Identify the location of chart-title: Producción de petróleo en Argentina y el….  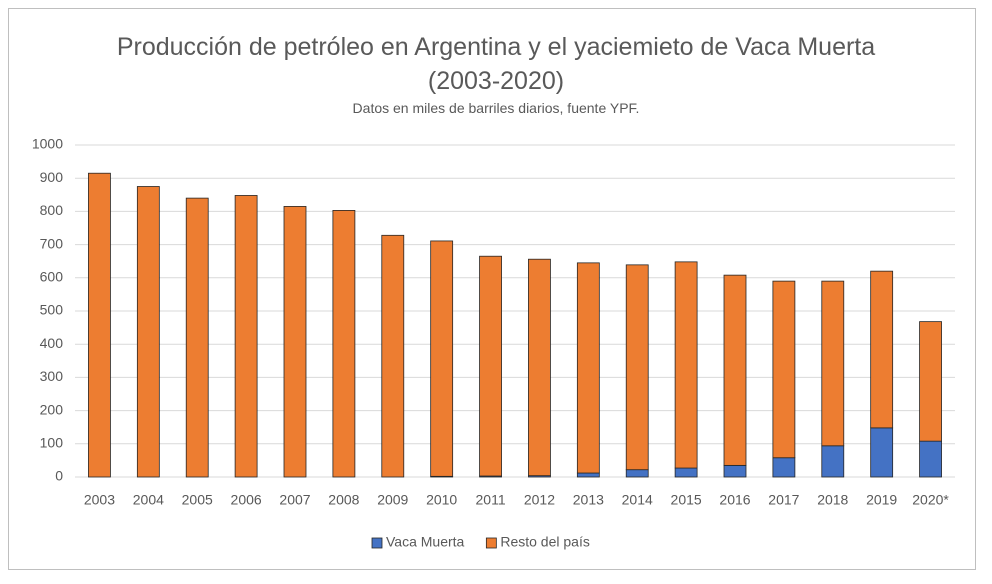
(496, 64).